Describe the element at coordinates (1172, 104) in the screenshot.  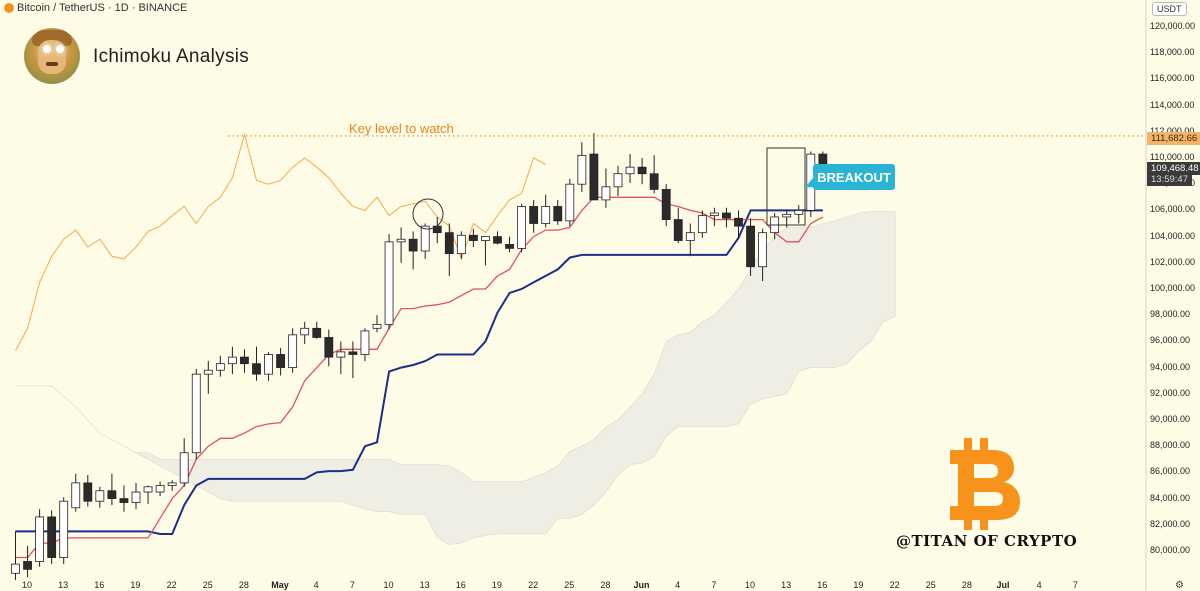
I see `y-tick-label: 114,000.00` at that location.